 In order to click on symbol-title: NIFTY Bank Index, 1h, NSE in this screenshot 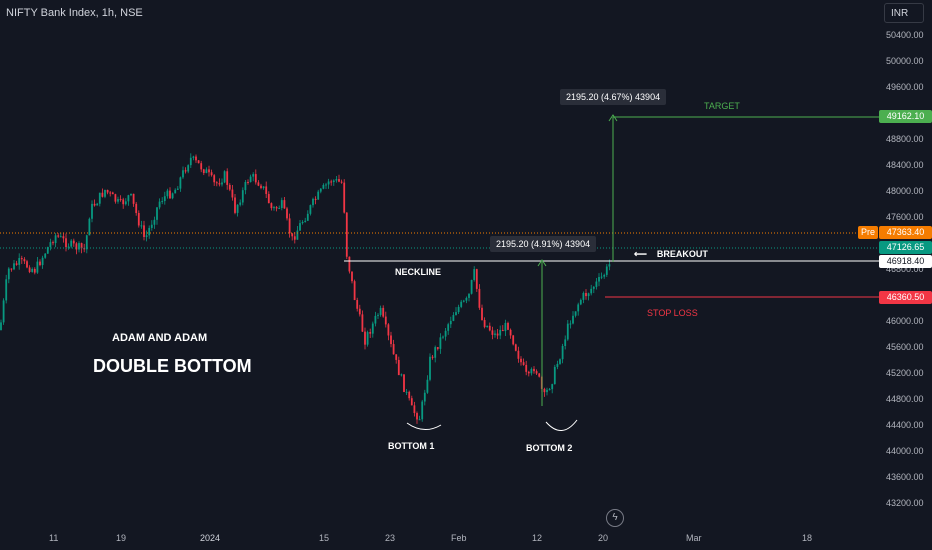, I will do `click(74, 13)`.